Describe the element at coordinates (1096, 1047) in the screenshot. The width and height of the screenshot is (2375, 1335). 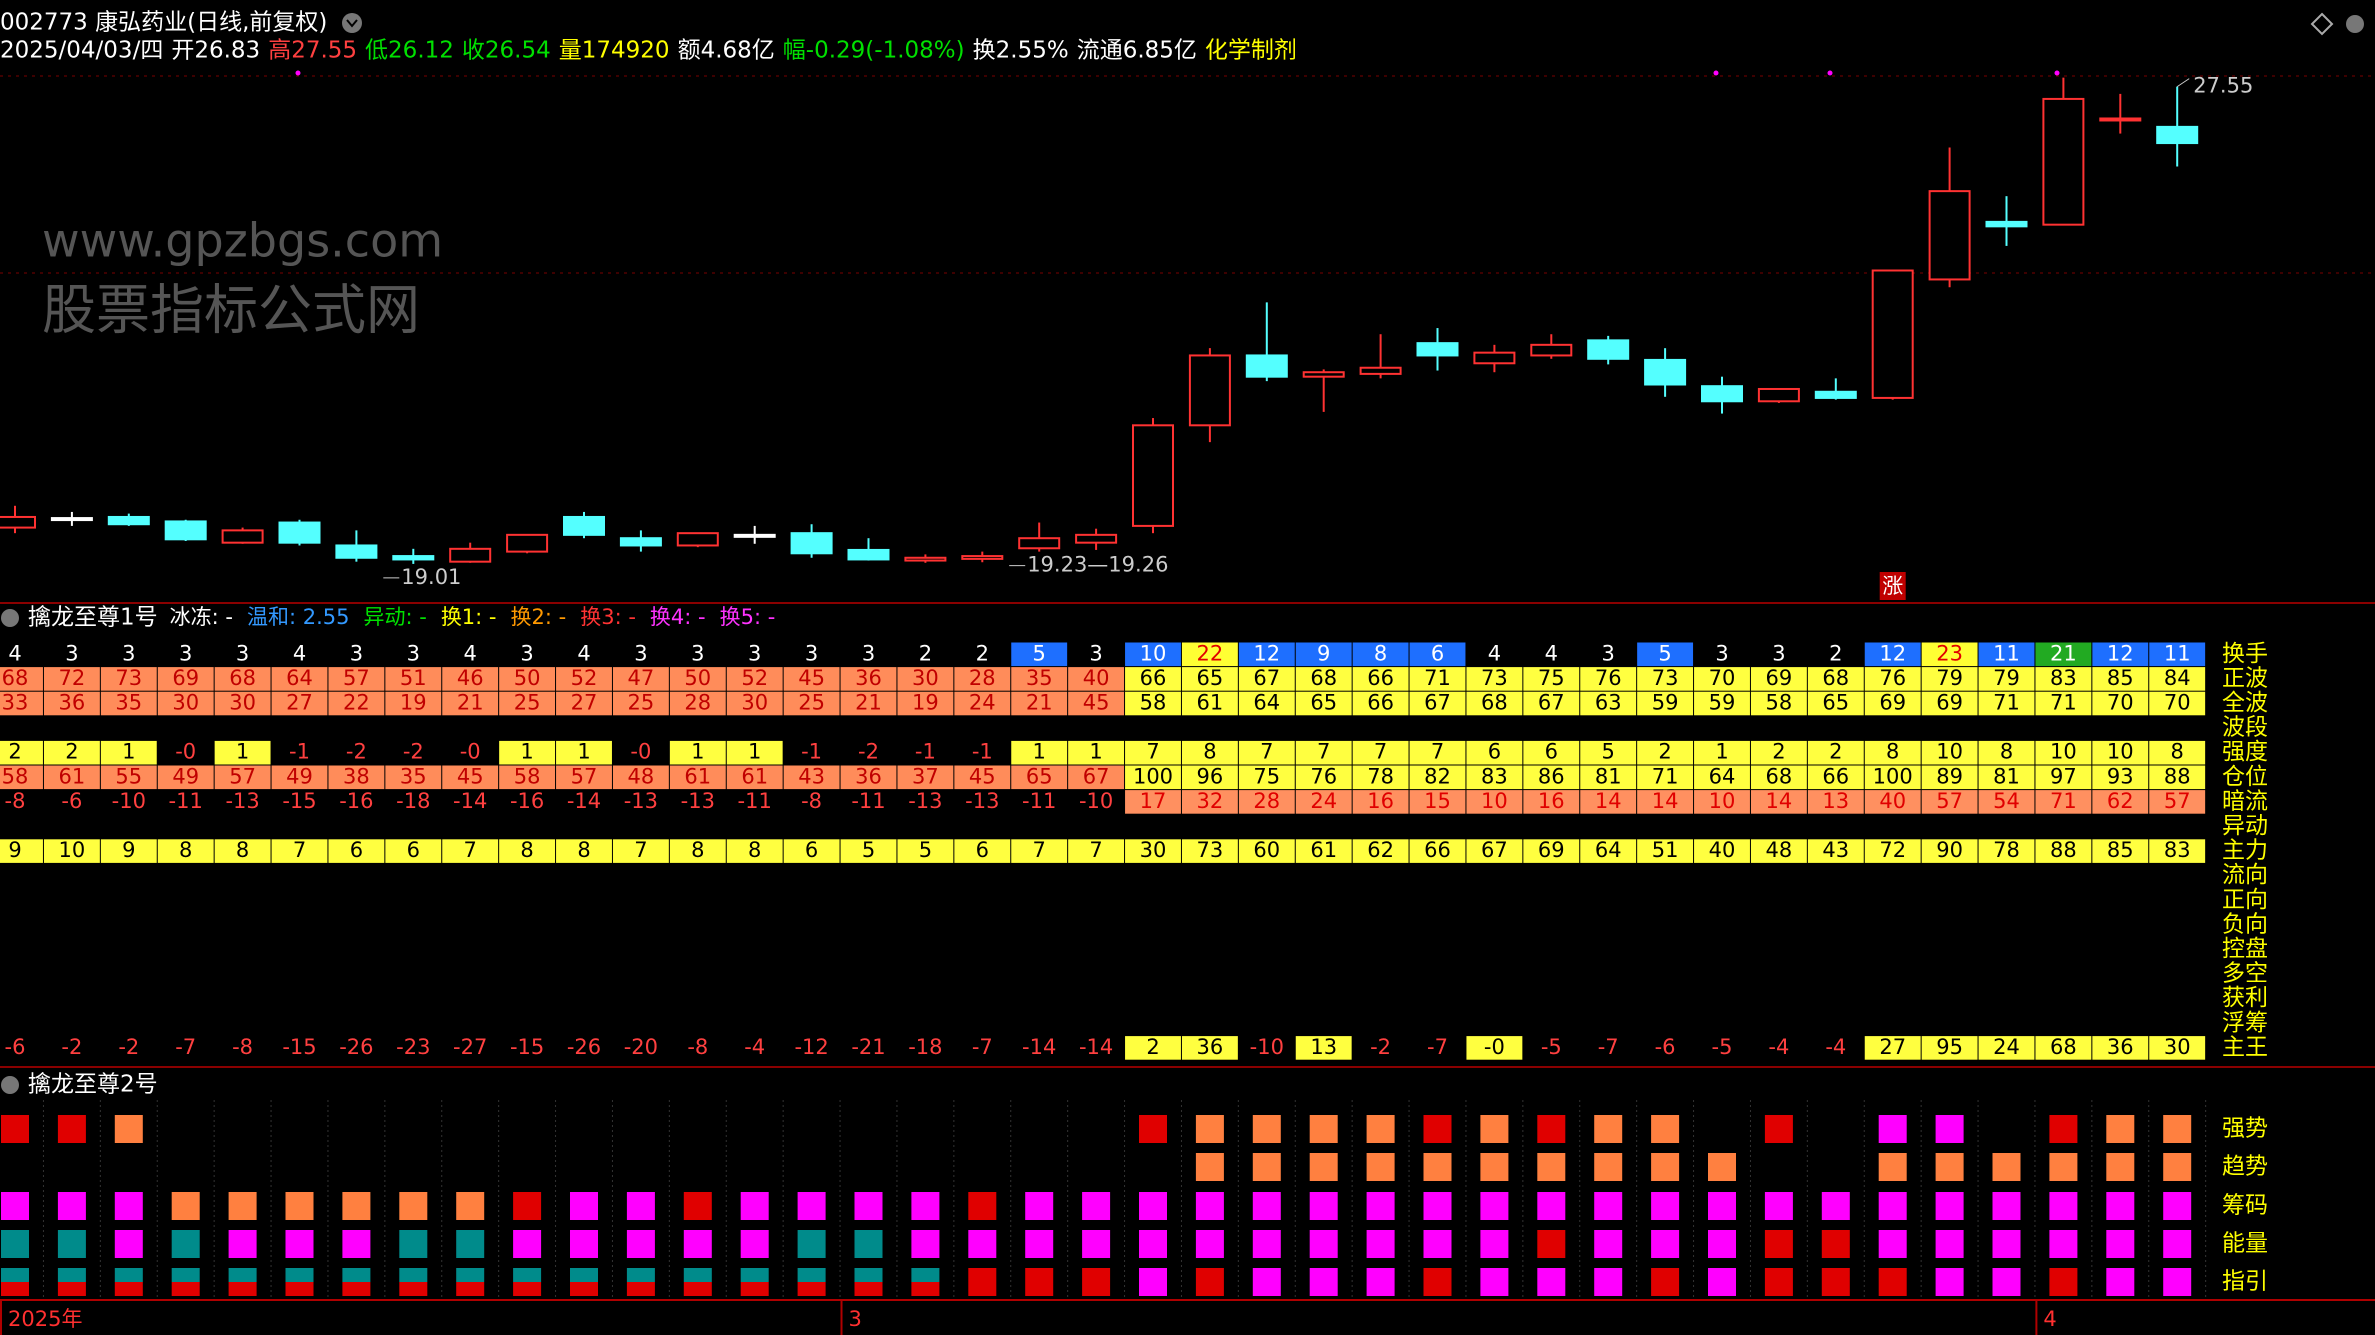
I see `table-value: -14` at that location.